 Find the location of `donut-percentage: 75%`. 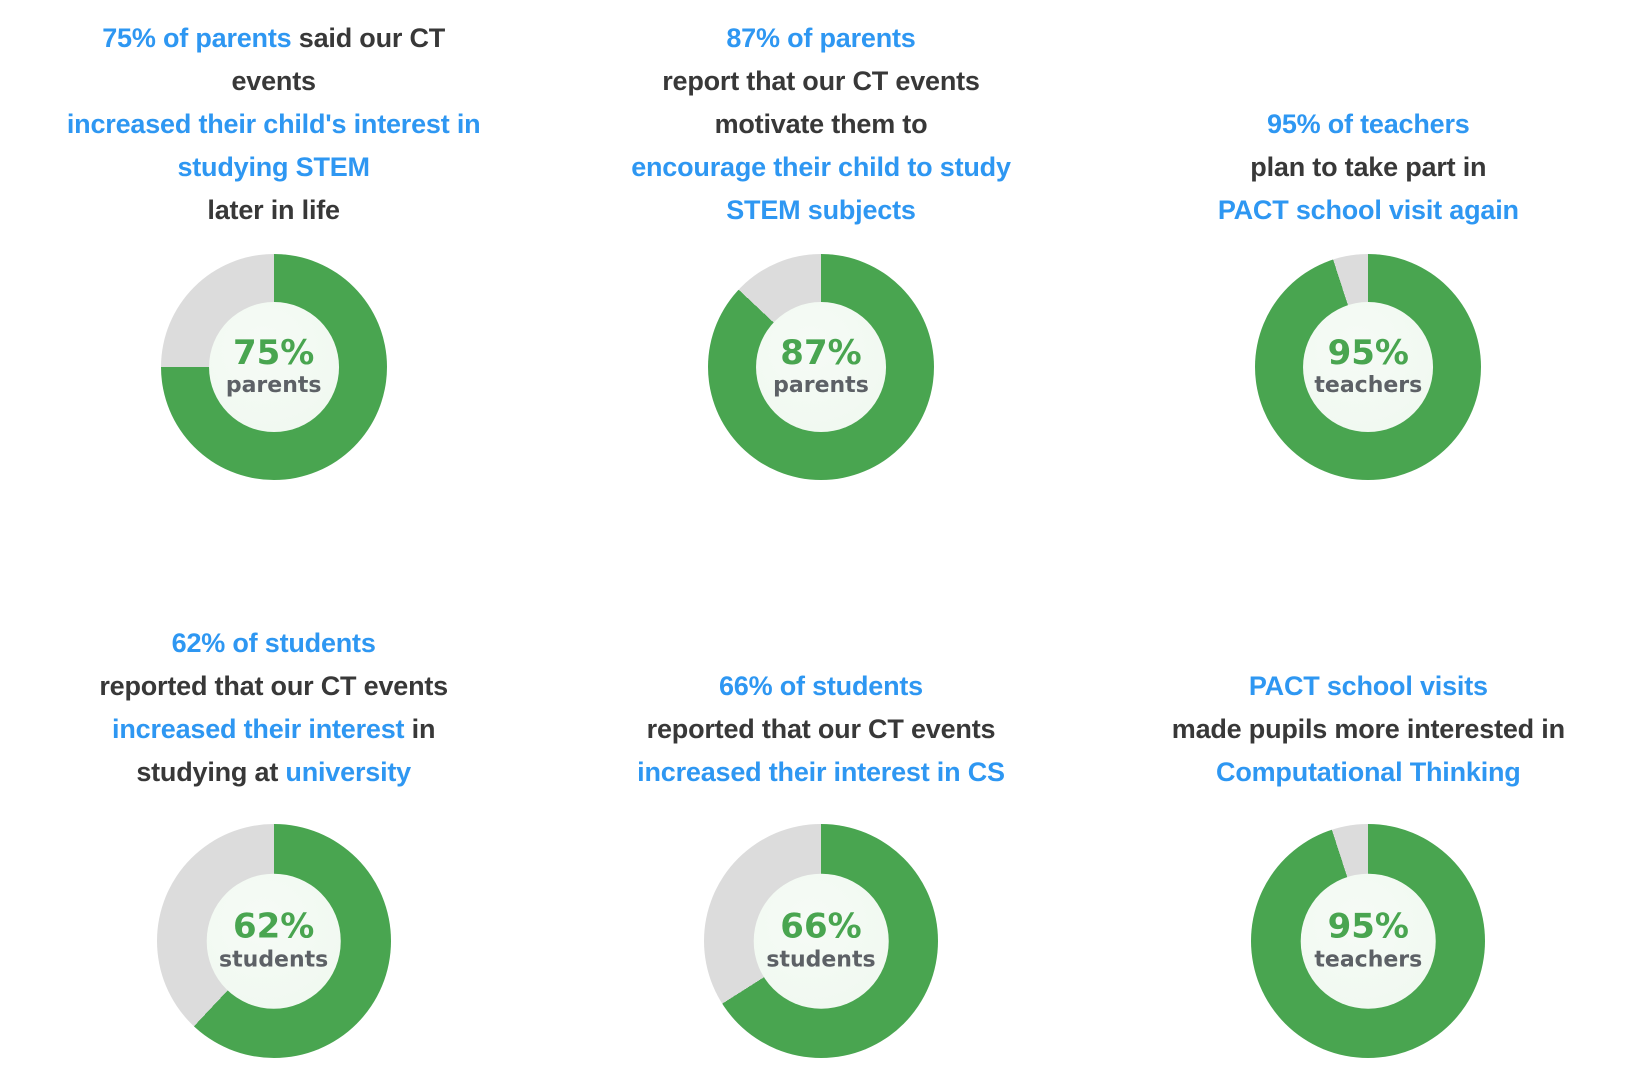

donut-percentage: 75% is located at coordinates (273, 352).